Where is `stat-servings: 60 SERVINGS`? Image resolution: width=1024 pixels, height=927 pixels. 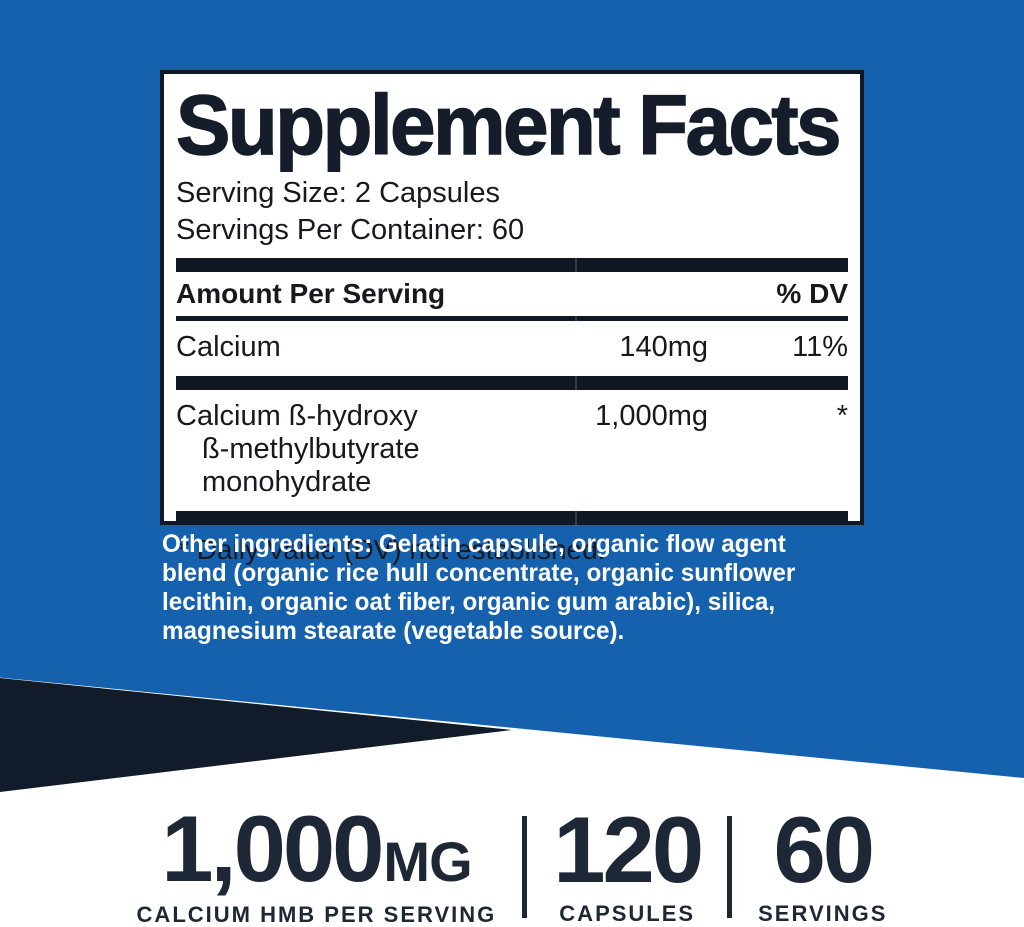 stat-servings: 60 SERVINGS is located at coordinates (823, 861).